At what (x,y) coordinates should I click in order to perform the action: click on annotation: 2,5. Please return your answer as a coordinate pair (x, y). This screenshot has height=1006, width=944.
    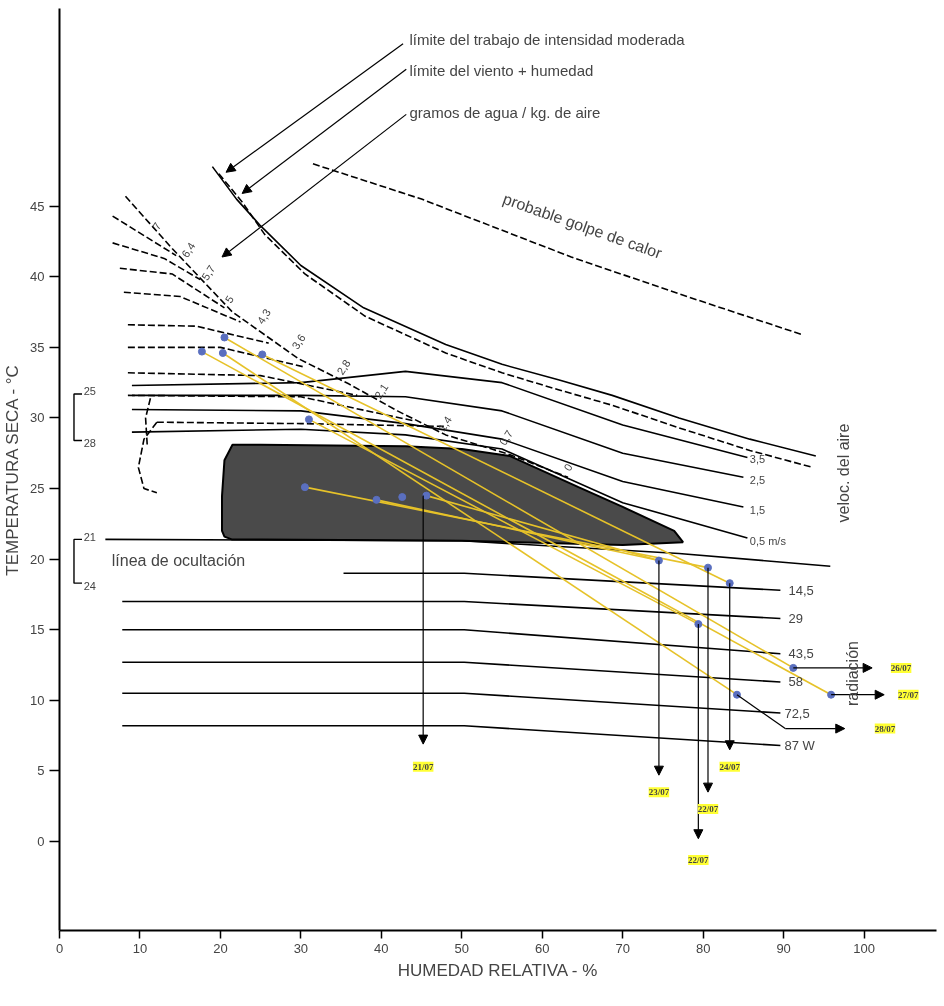
    Looking at the image, I should click on (757, 480).